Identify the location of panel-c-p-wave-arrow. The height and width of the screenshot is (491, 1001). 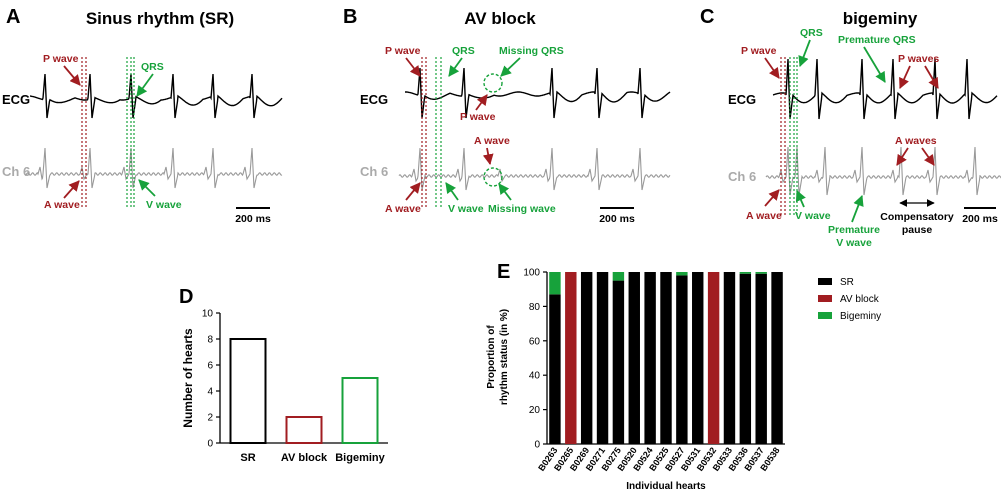
(772, 68).